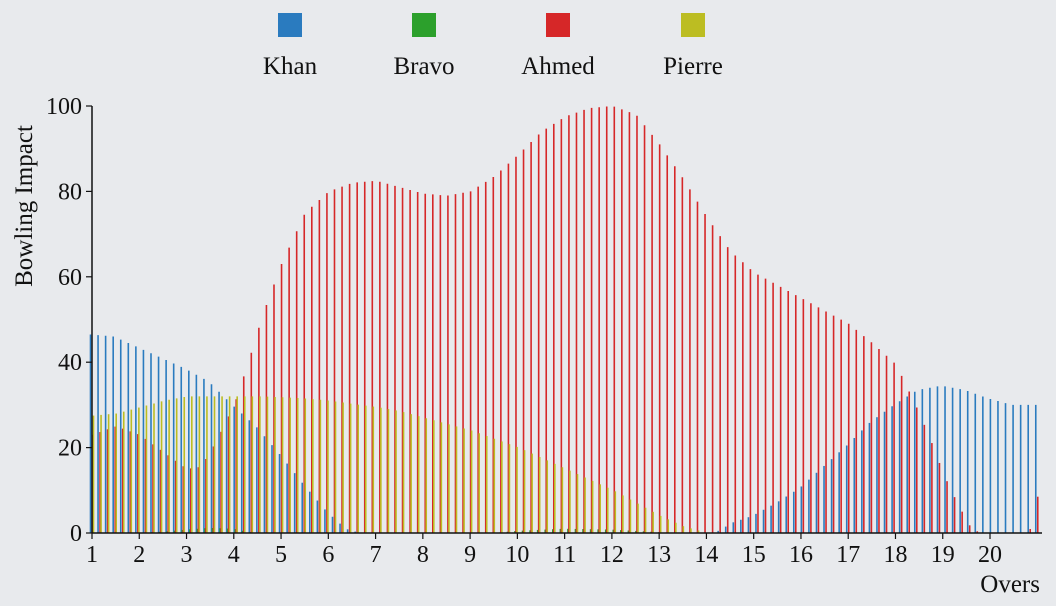  Describe the element at coordinates (69, 320) in the screenshot. I see `y-axis-ticks: 0 20 40 60 80 100` at that location.